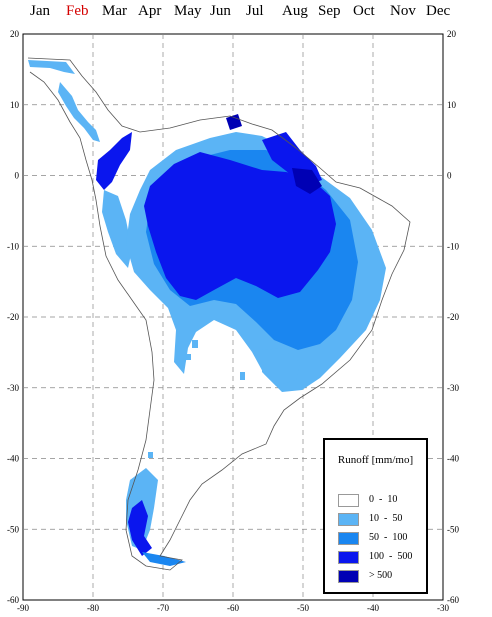  Describe the element at coordinates (79, 112) in the screenshot. I see `runoff-region-central-america` at that location.